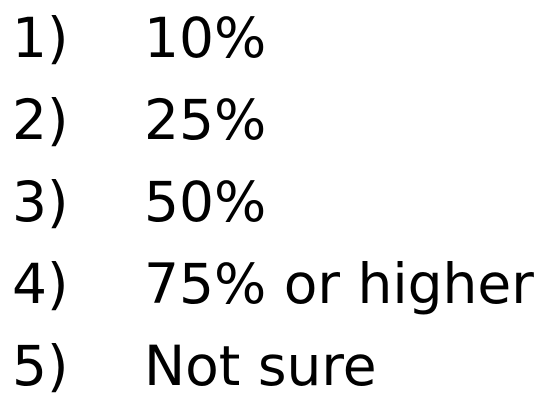 This screenshot has height=406, width=548. Describe the element at coordinates (260, 366) in the screenshot. I see `option-text: Not sure` at that location.